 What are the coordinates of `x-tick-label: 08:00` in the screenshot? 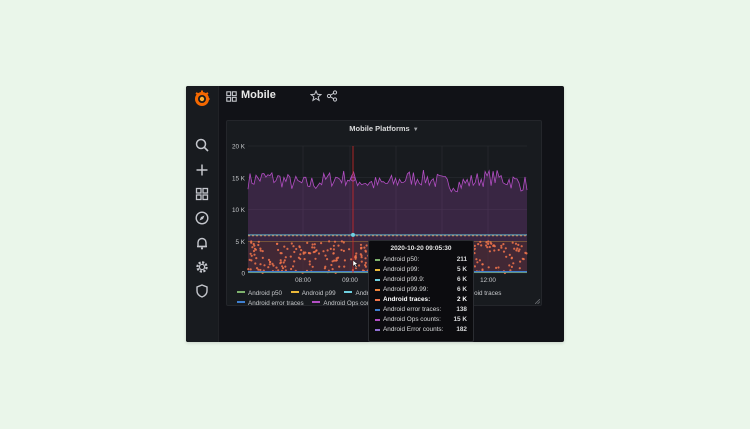 It's located at (303, 280).